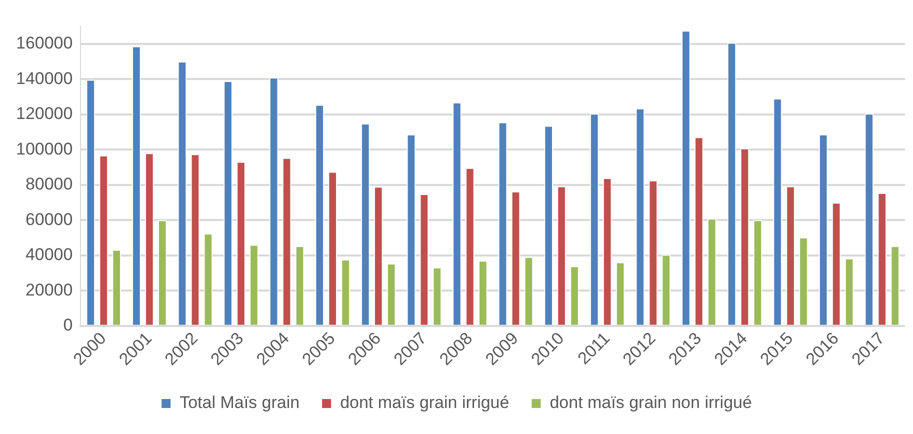  I want to click on y-tick-label: 60000, so click(49, 219).